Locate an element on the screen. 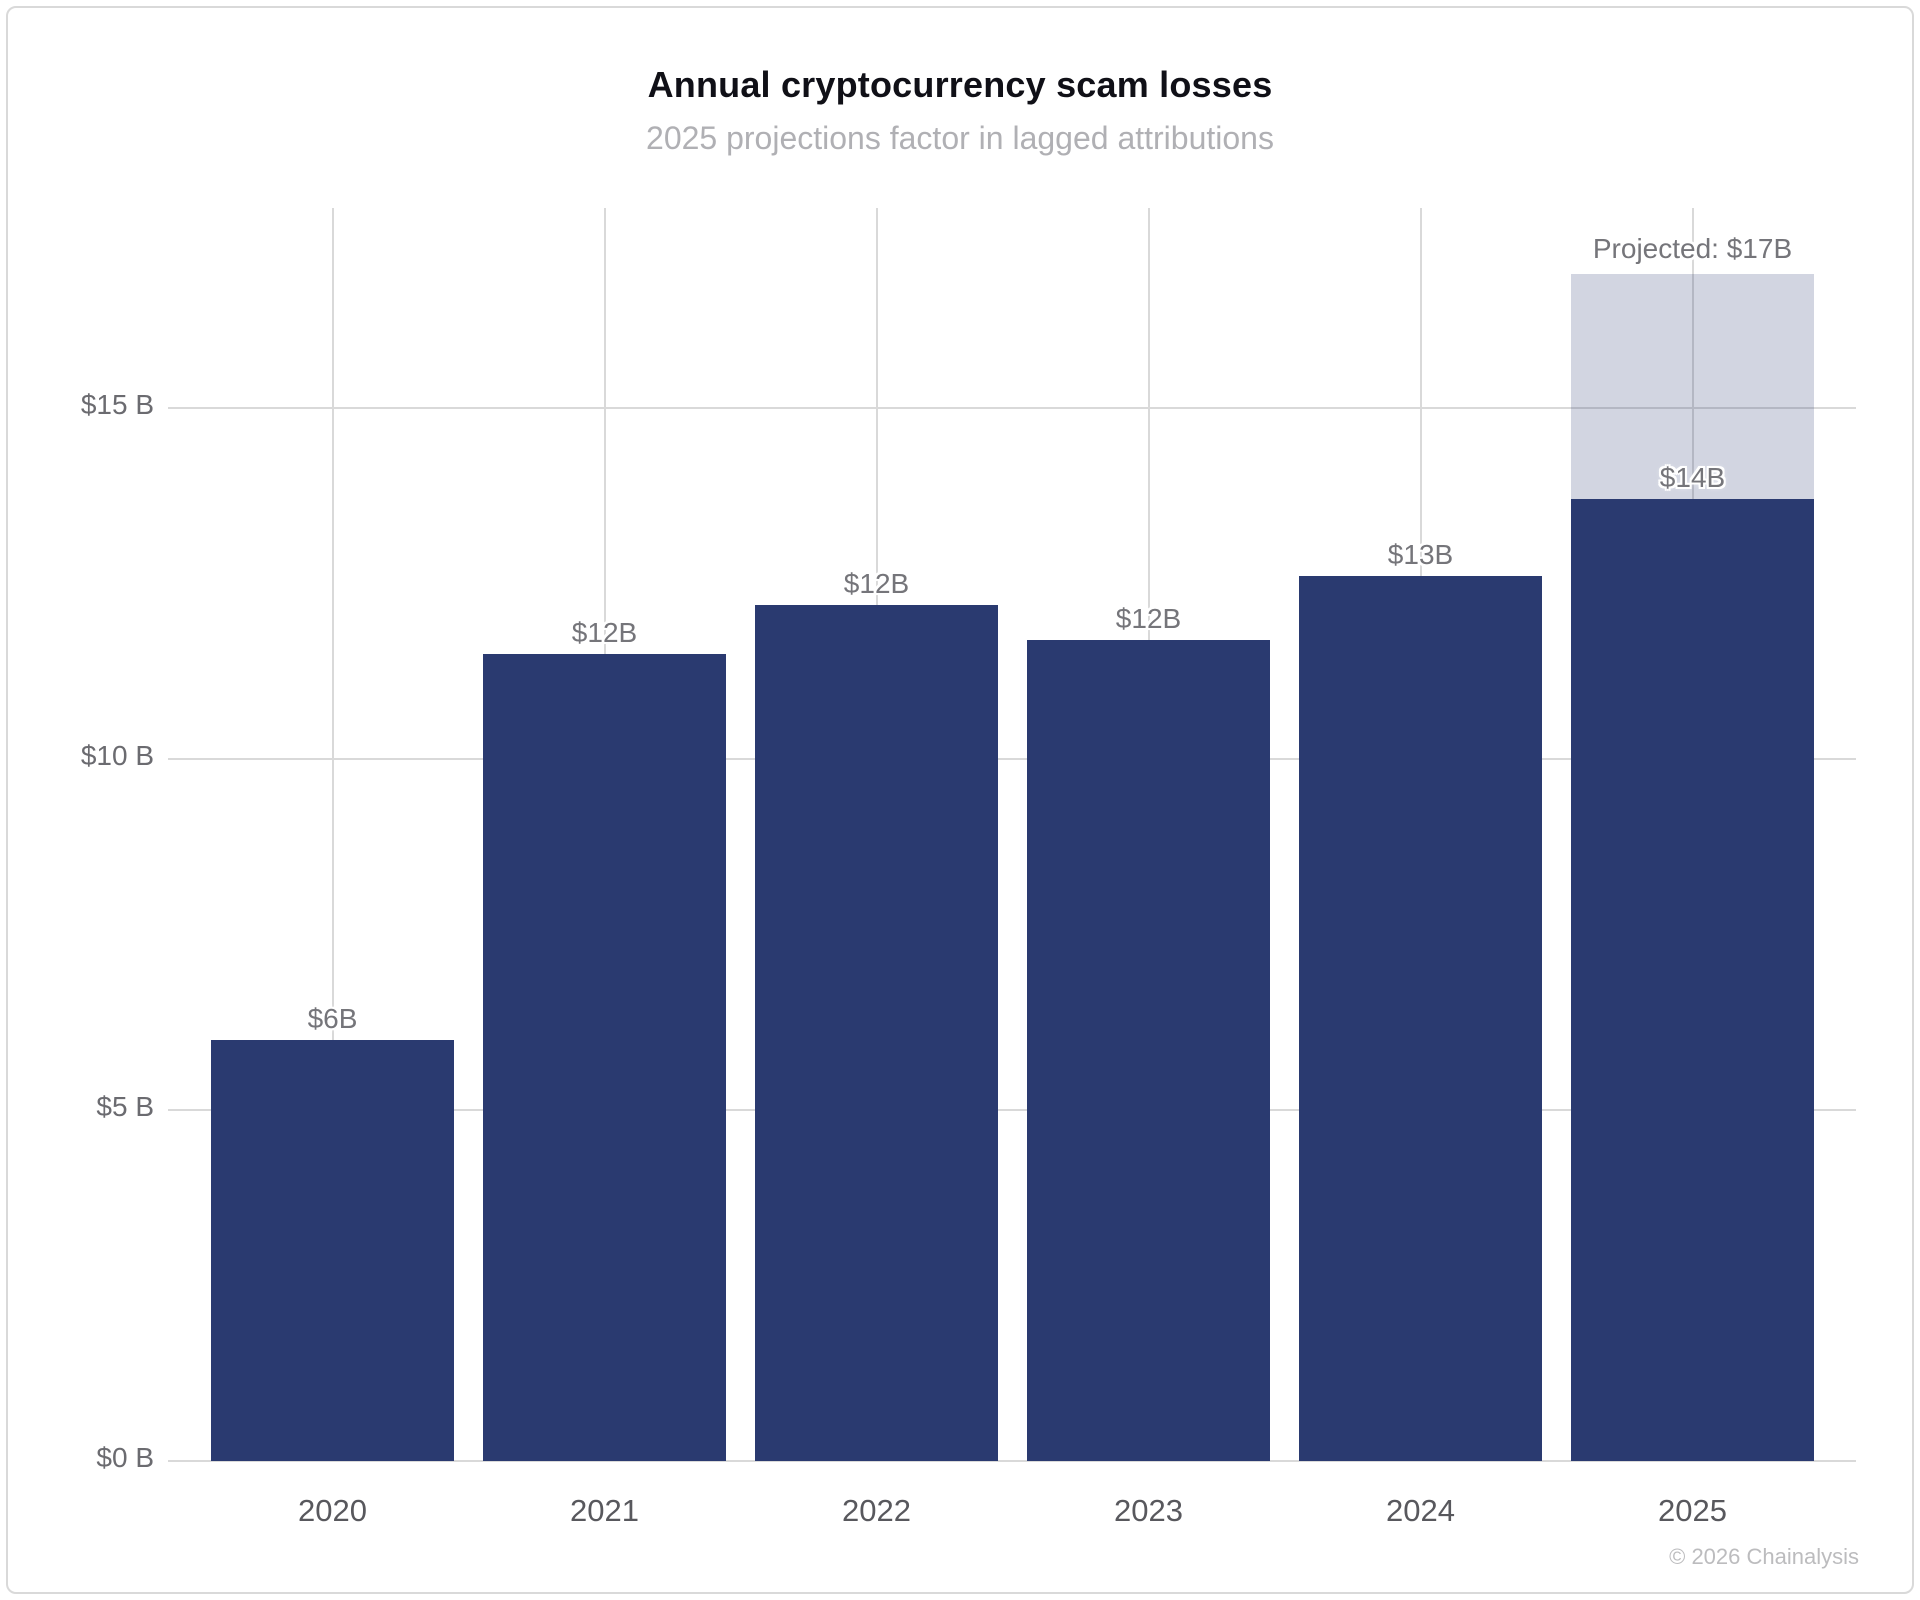  x-axis-tick-label-2020: 2020 is located at coordinates (332, 1510).